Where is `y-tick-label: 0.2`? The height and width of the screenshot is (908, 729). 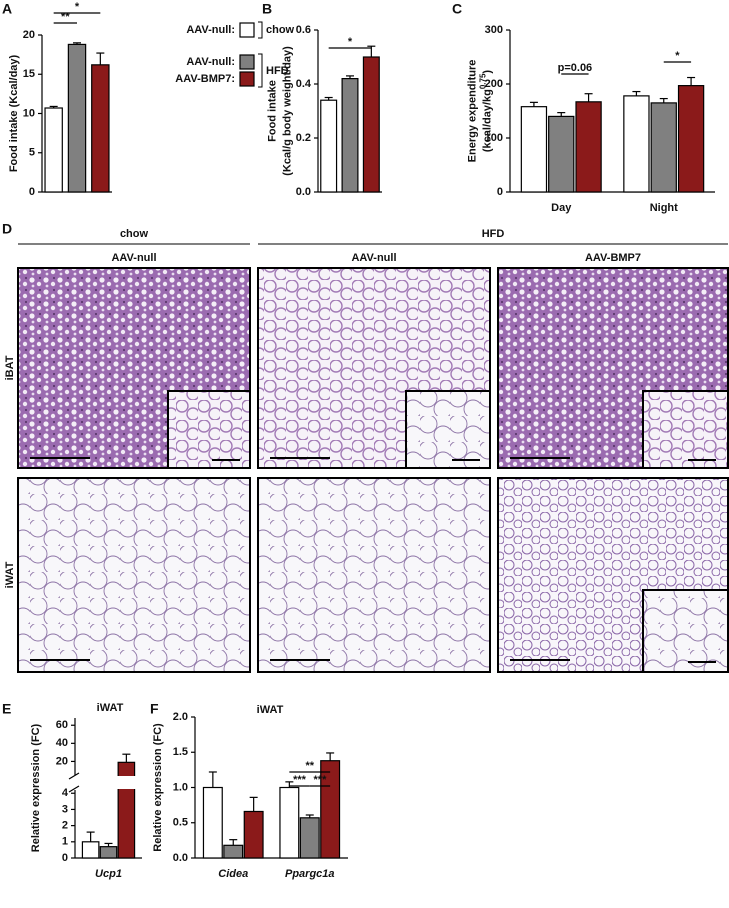 y-tick-label: 0.2 is located at coordinates (303, 138).